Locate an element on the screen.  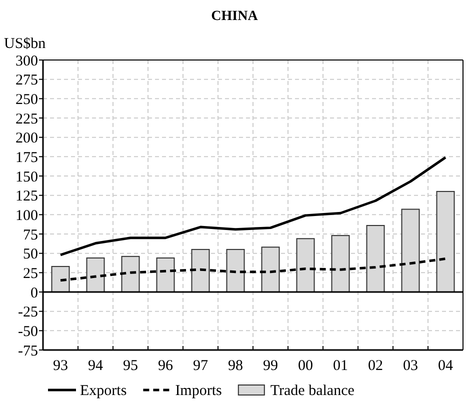
y-tick-label: -25 is located at coordinates (28, 312).